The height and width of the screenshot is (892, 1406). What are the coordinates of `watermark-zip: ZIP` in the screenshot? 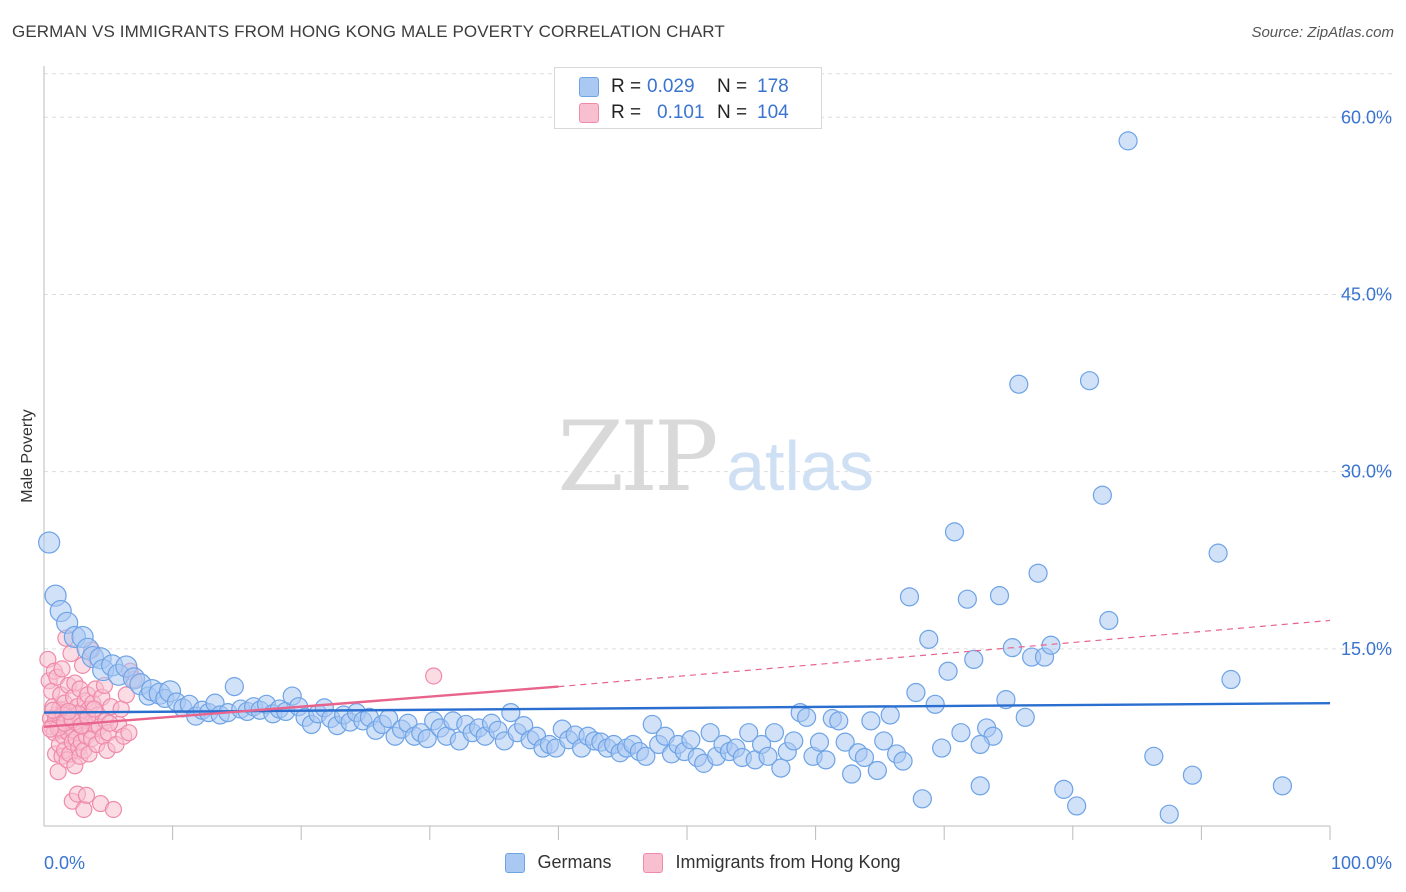 It's located at (636, 457).